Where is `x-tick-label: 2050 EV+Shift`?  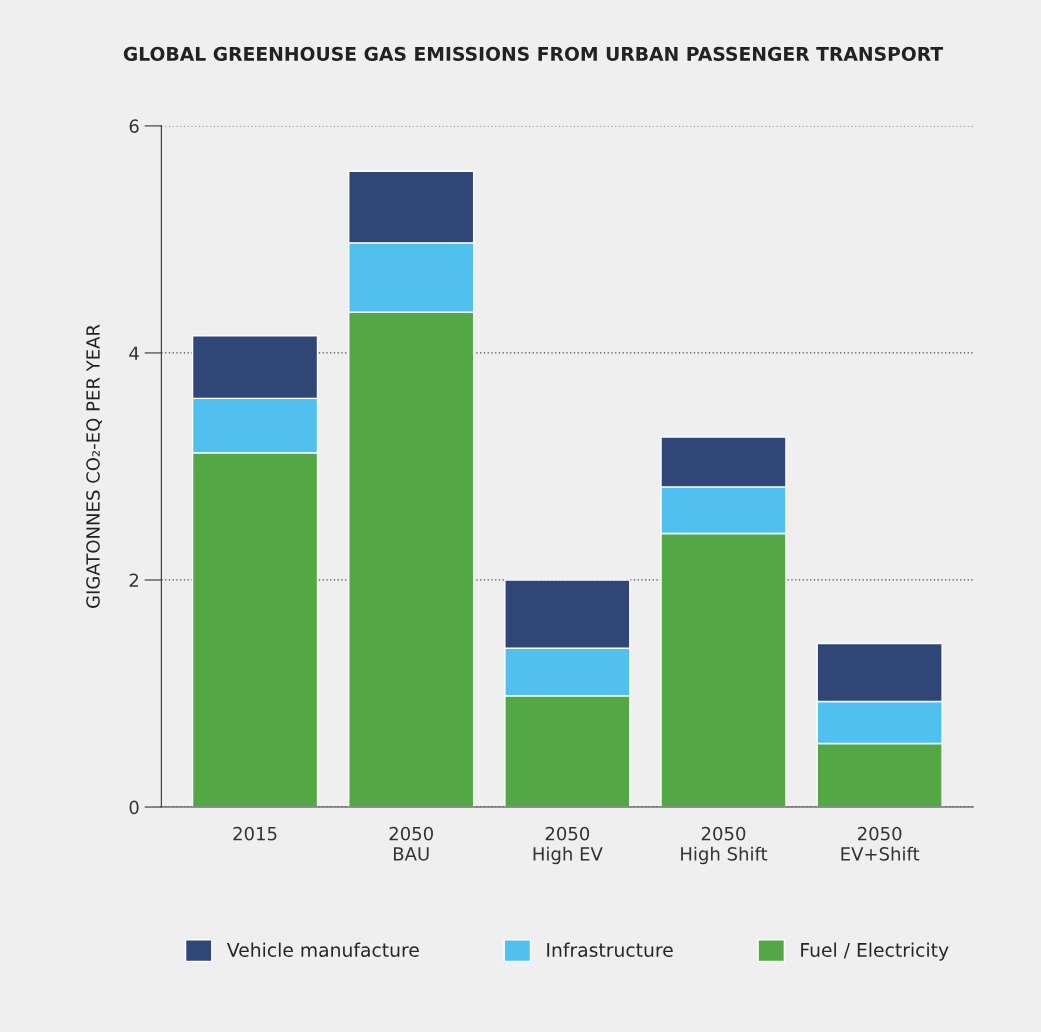
x-tick-label: 2050 EV+Shift is located at coordinates (880, 843).